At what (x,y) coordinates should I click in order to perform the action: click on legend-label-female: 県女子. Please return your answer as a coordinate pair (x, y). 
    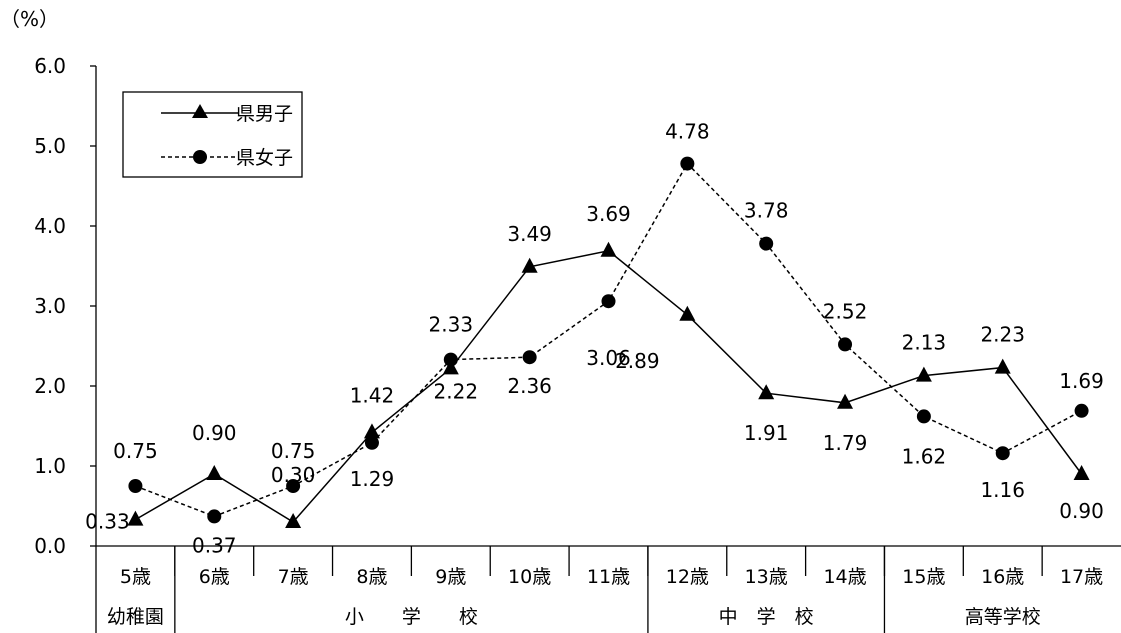
    Looking at the image, I should click on (264, 158).